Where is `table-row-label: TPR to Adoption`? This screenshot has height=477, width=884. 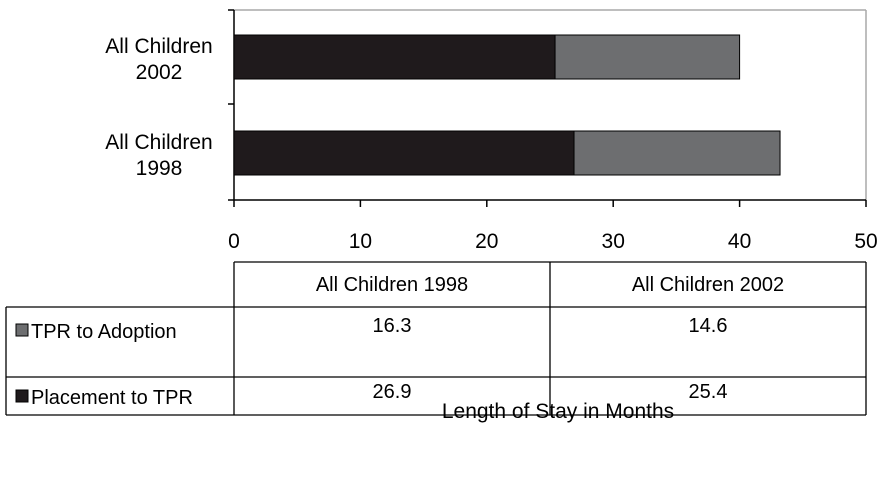 table-row-label: TPR to Adoption is located at coordinates (104, 332).